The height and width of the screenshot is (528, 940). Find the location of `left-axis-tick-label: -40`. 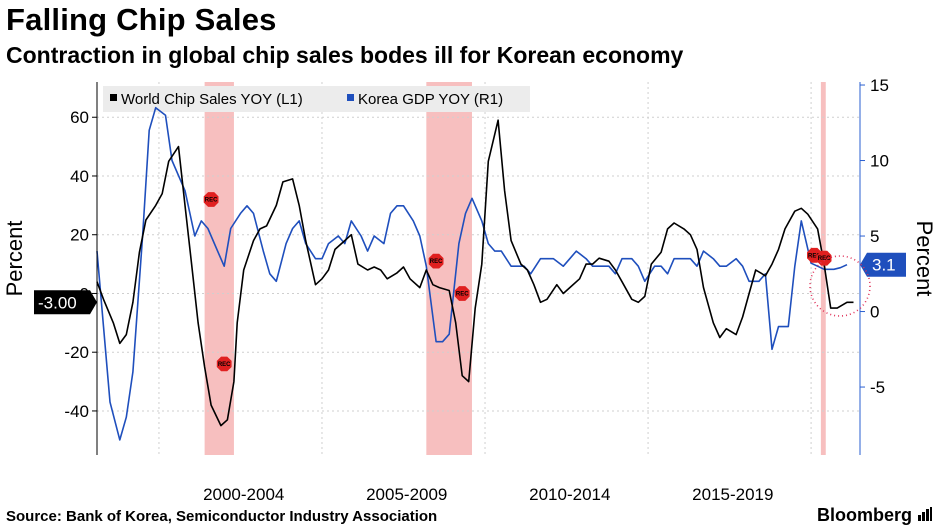

left-axis-tick-label: -40 is located at coordinates (76, 411).